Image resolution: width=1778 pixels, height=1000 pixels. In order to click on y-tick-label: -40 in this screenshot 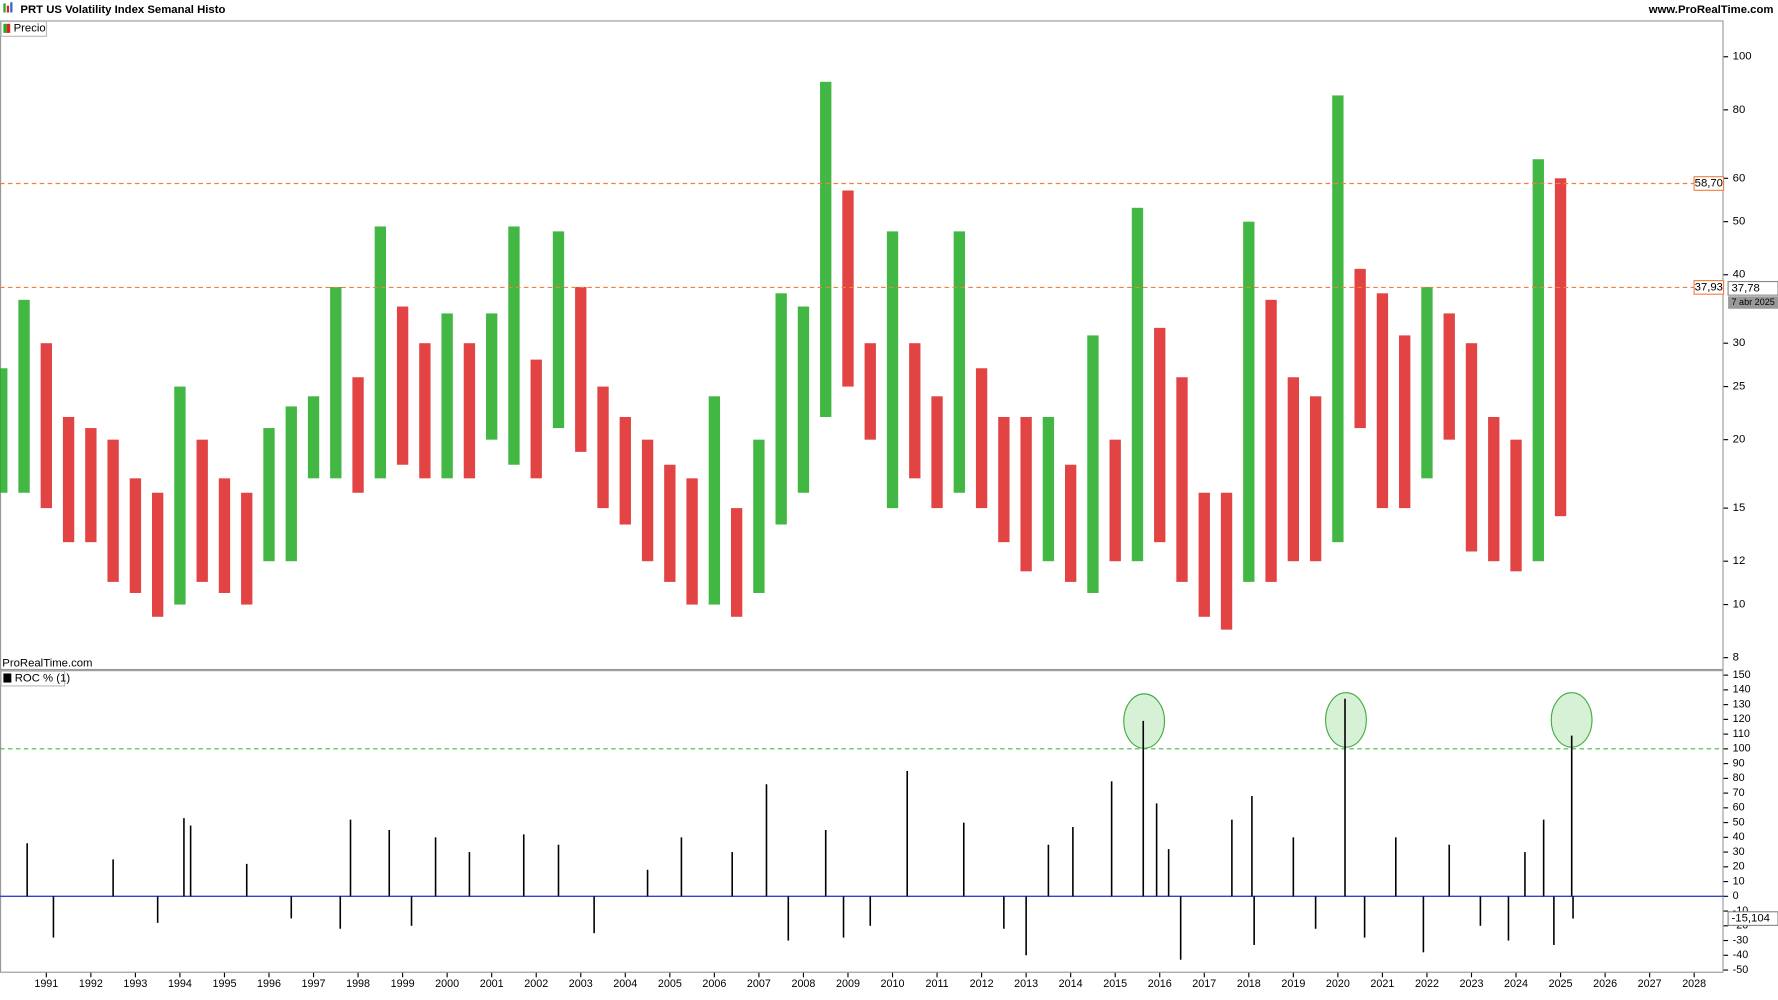, I will do `click(1741, 955)`.